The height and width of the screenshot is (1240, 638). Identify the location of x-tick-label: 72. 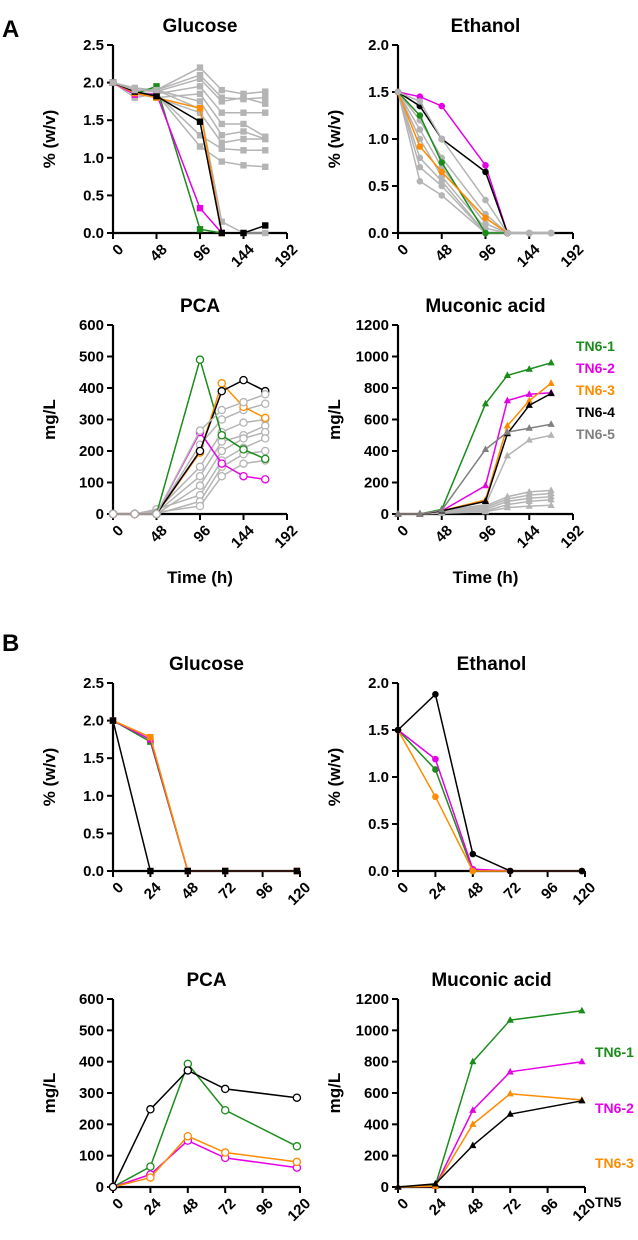
(228, 1207).